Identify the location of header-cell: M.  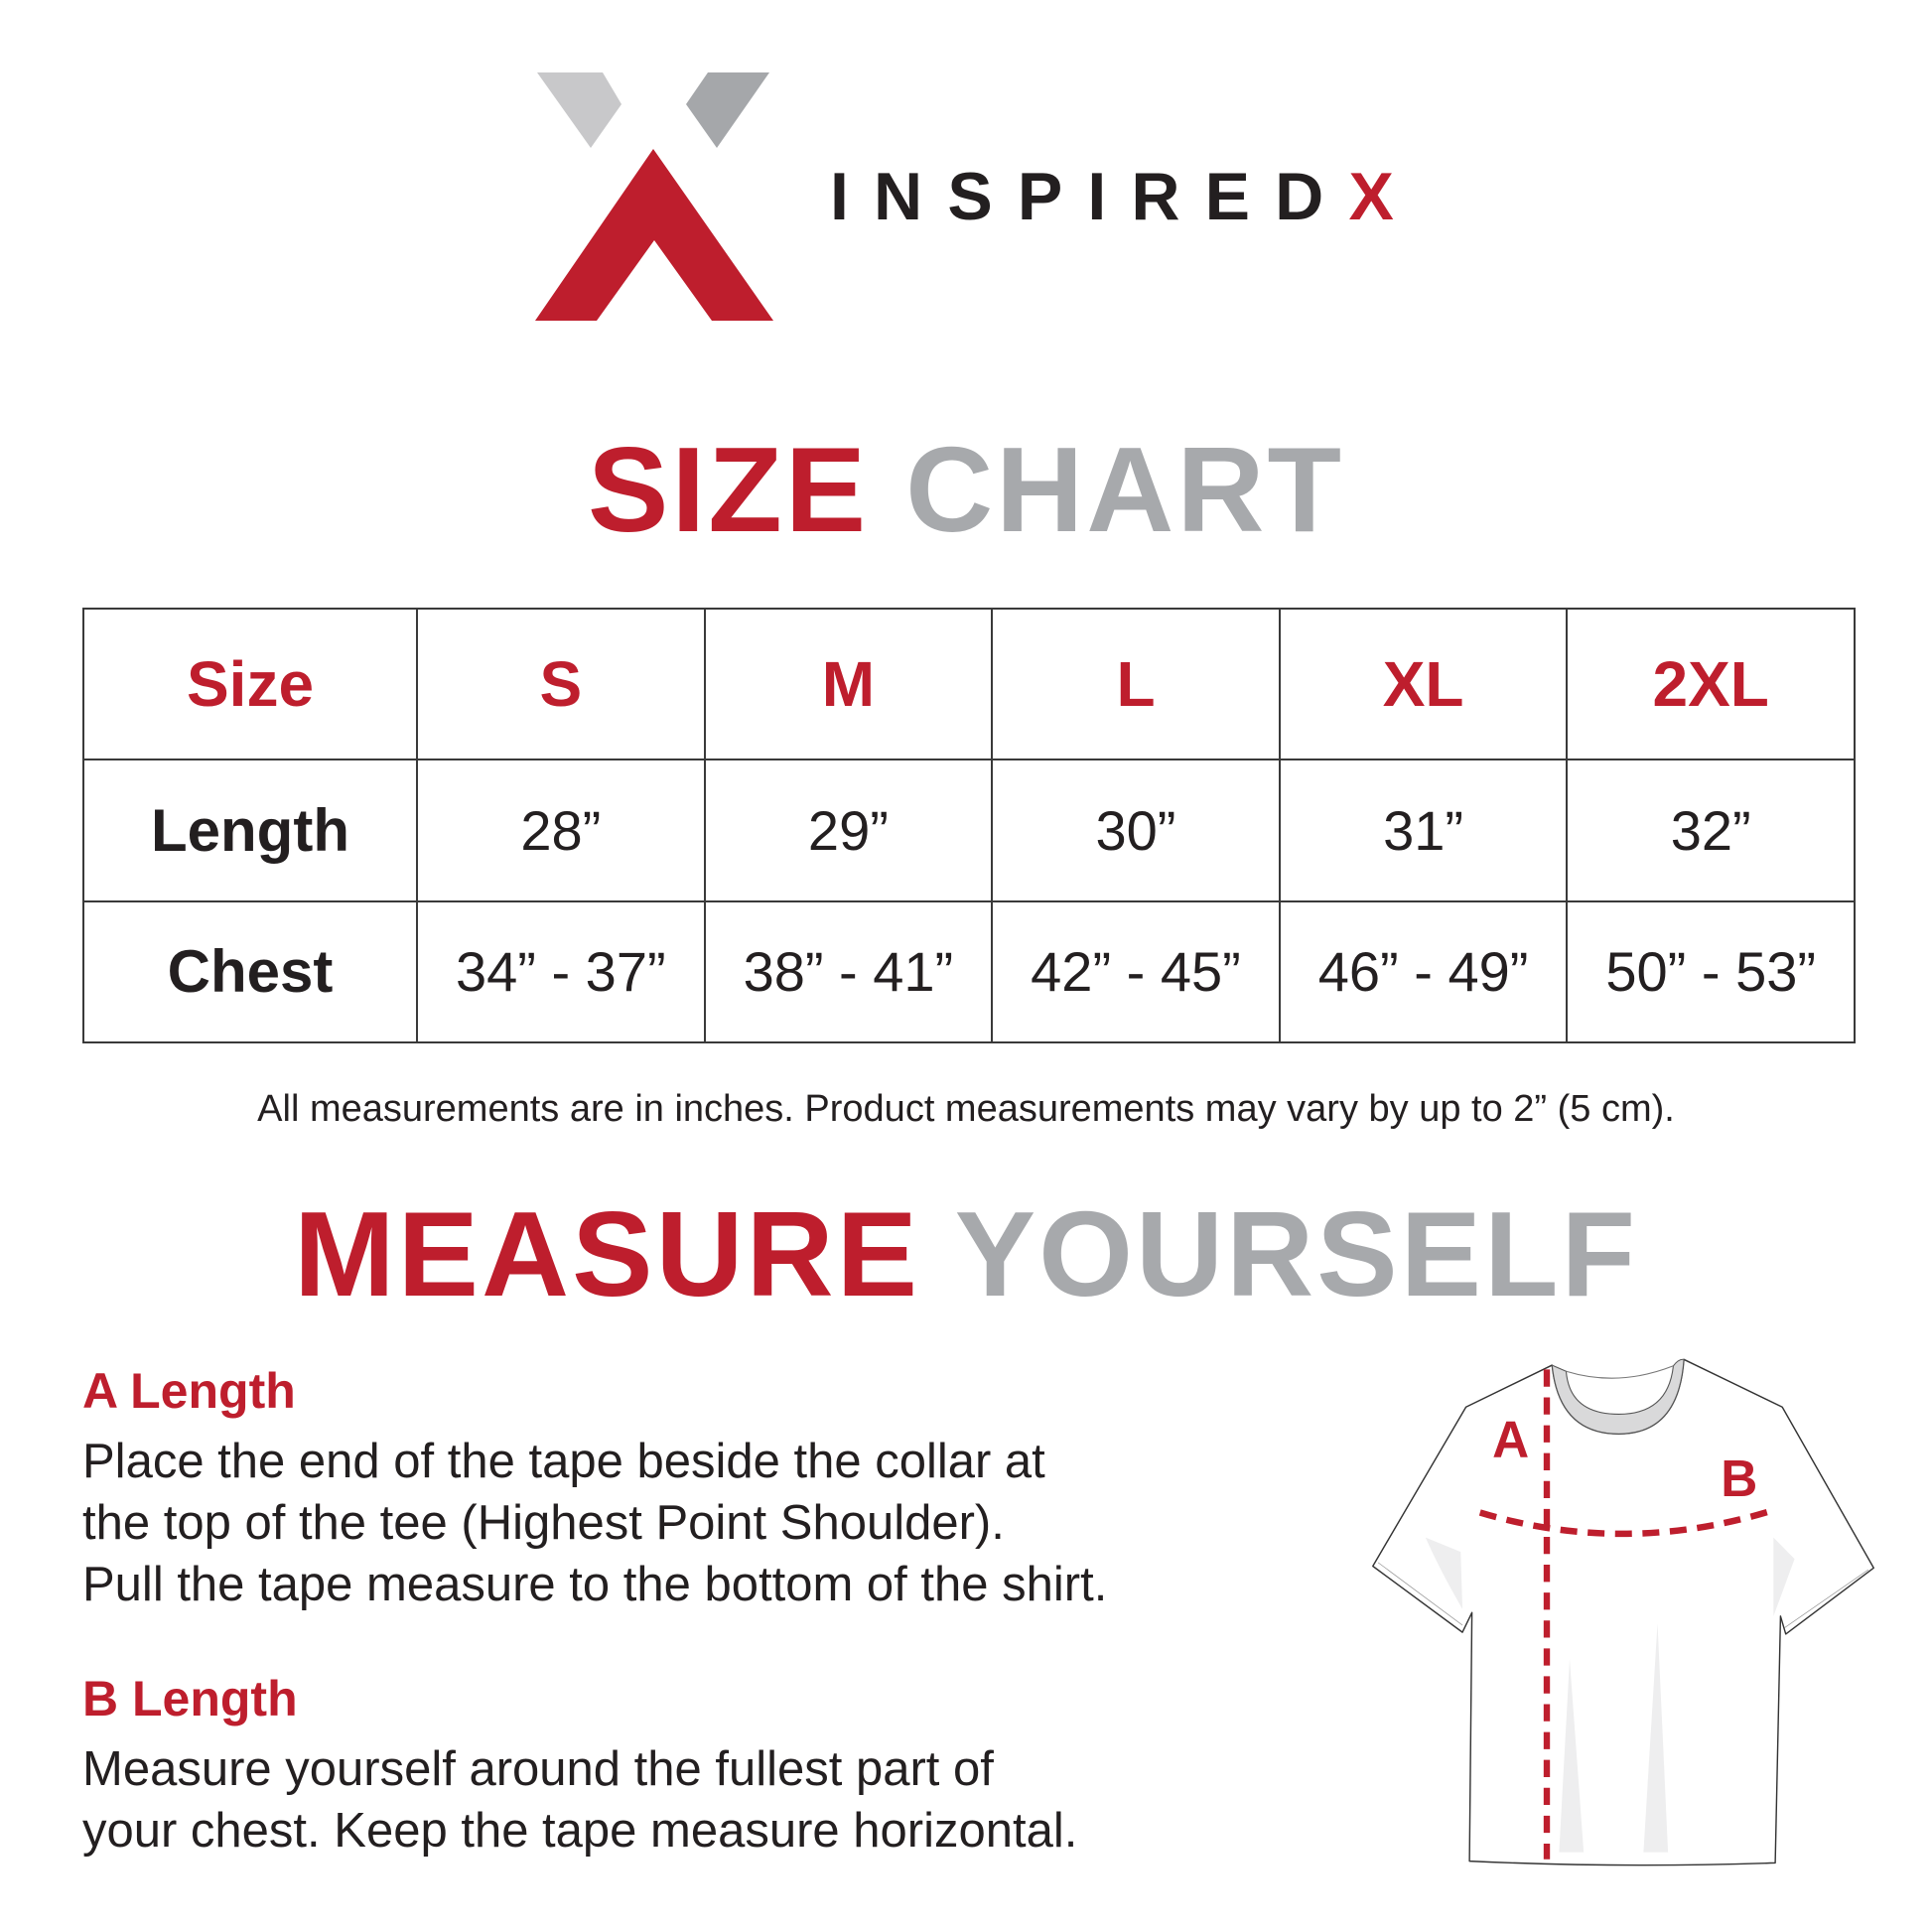
(849, 684).